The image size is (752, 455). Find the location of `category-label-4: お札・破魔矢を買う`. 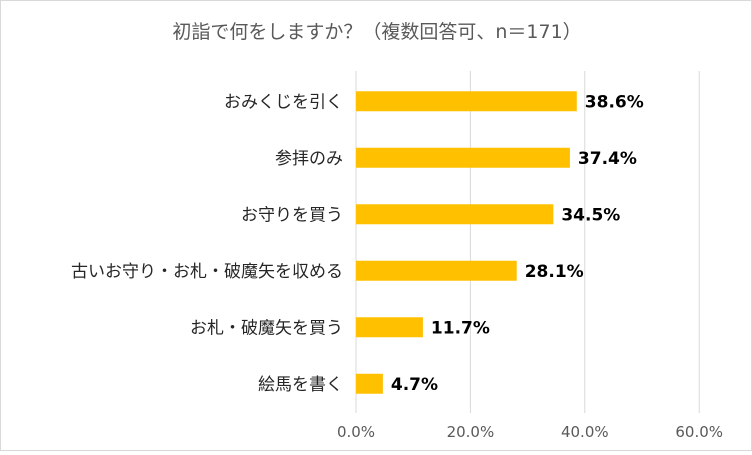

category-label-4: お札・破魔矢を買う is located at coordinates (266, 328).